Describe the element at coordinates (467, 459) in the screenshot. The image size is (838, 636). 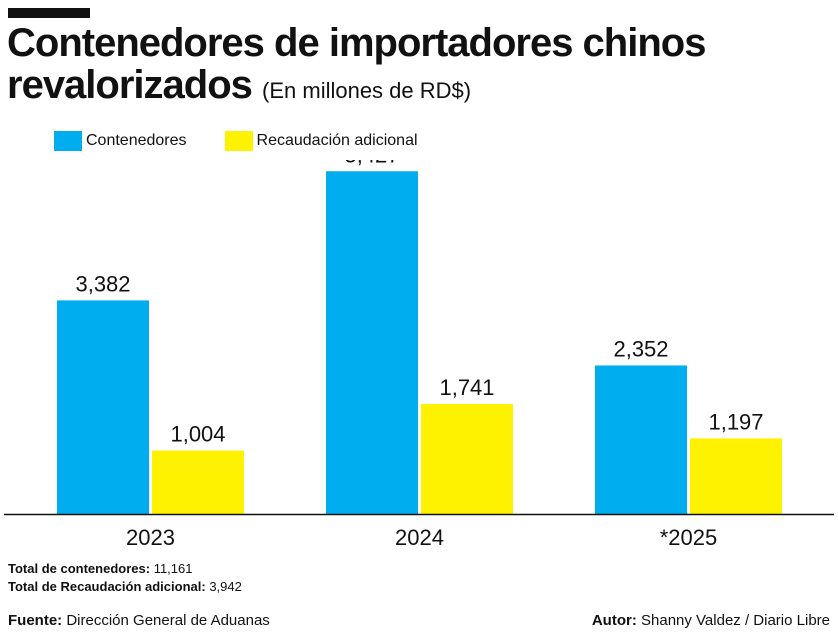
I see `bar-recaudacion-2024` at that location.